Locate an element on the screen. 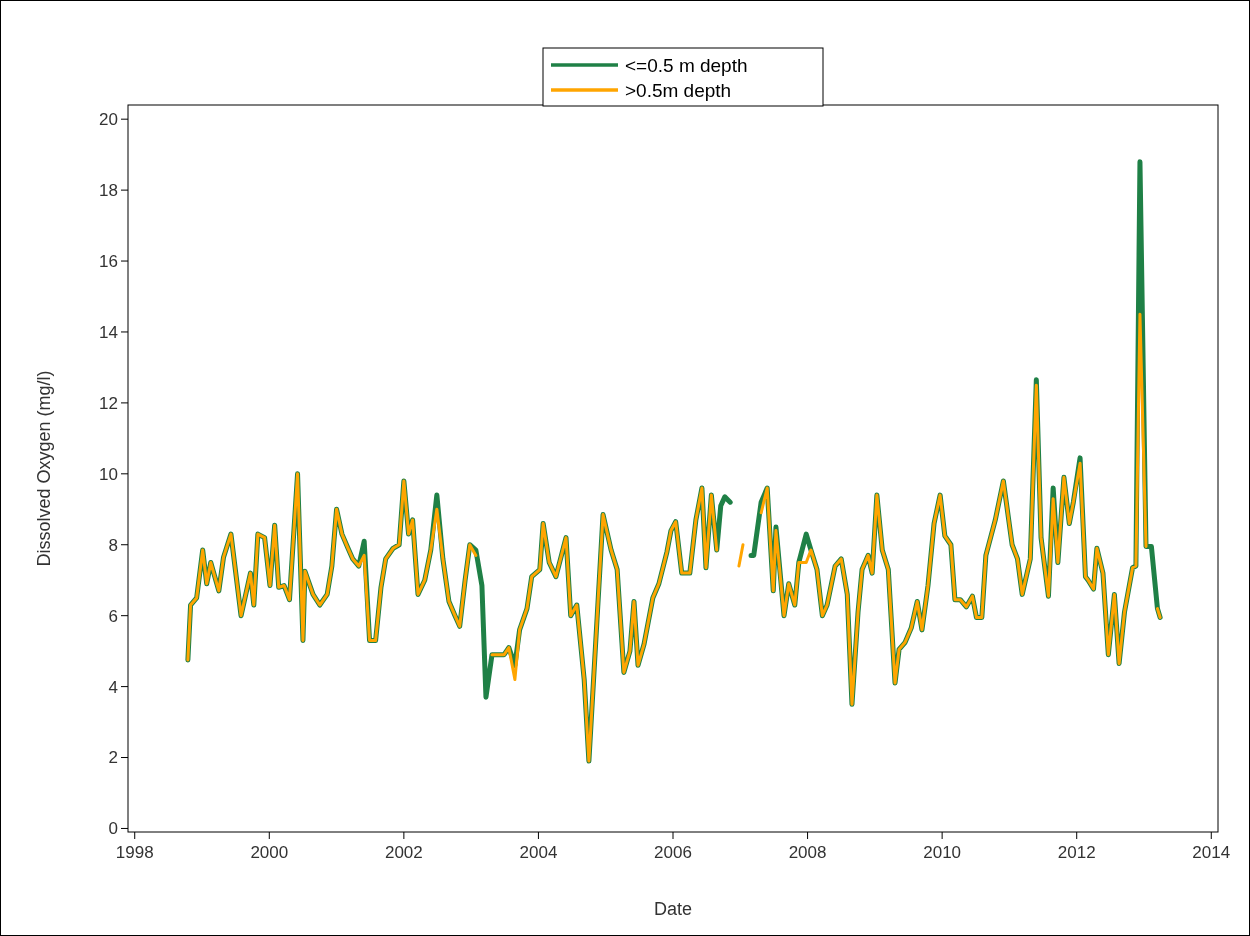 Image resolution: width=1250 pixels, height=936 pixels. x-tick-label: 2008 is located at coordinates (807, 852).